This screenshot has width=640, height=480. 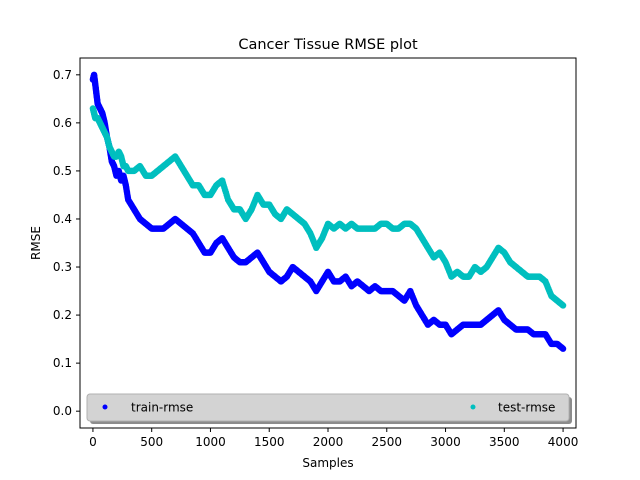 What do you see at coordinates (151, 442) in the screenshot?
I see `x-tick-label: 500` at bounding box center [151, 442].